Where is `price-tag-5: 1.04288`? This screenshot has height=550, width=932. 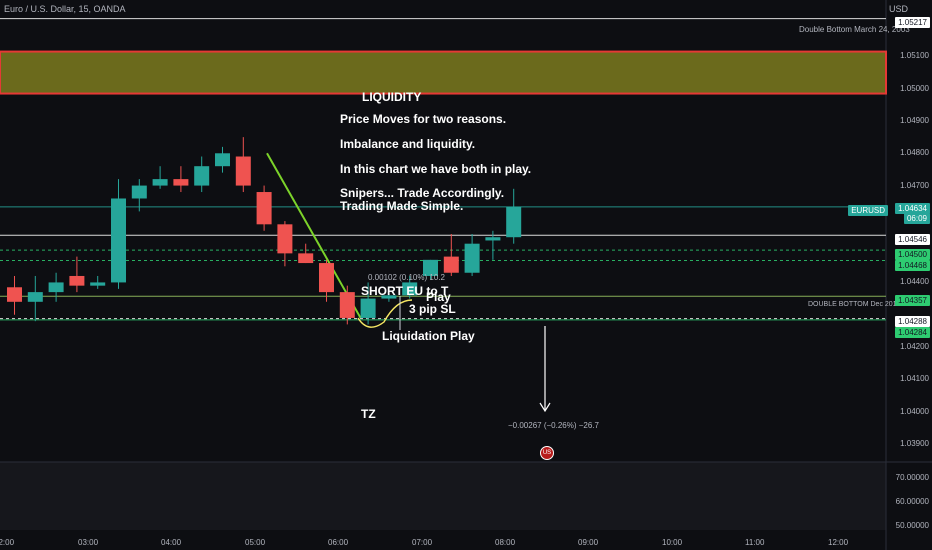
price-tag-5: 1.04288 is located at coordinates (912, 321).